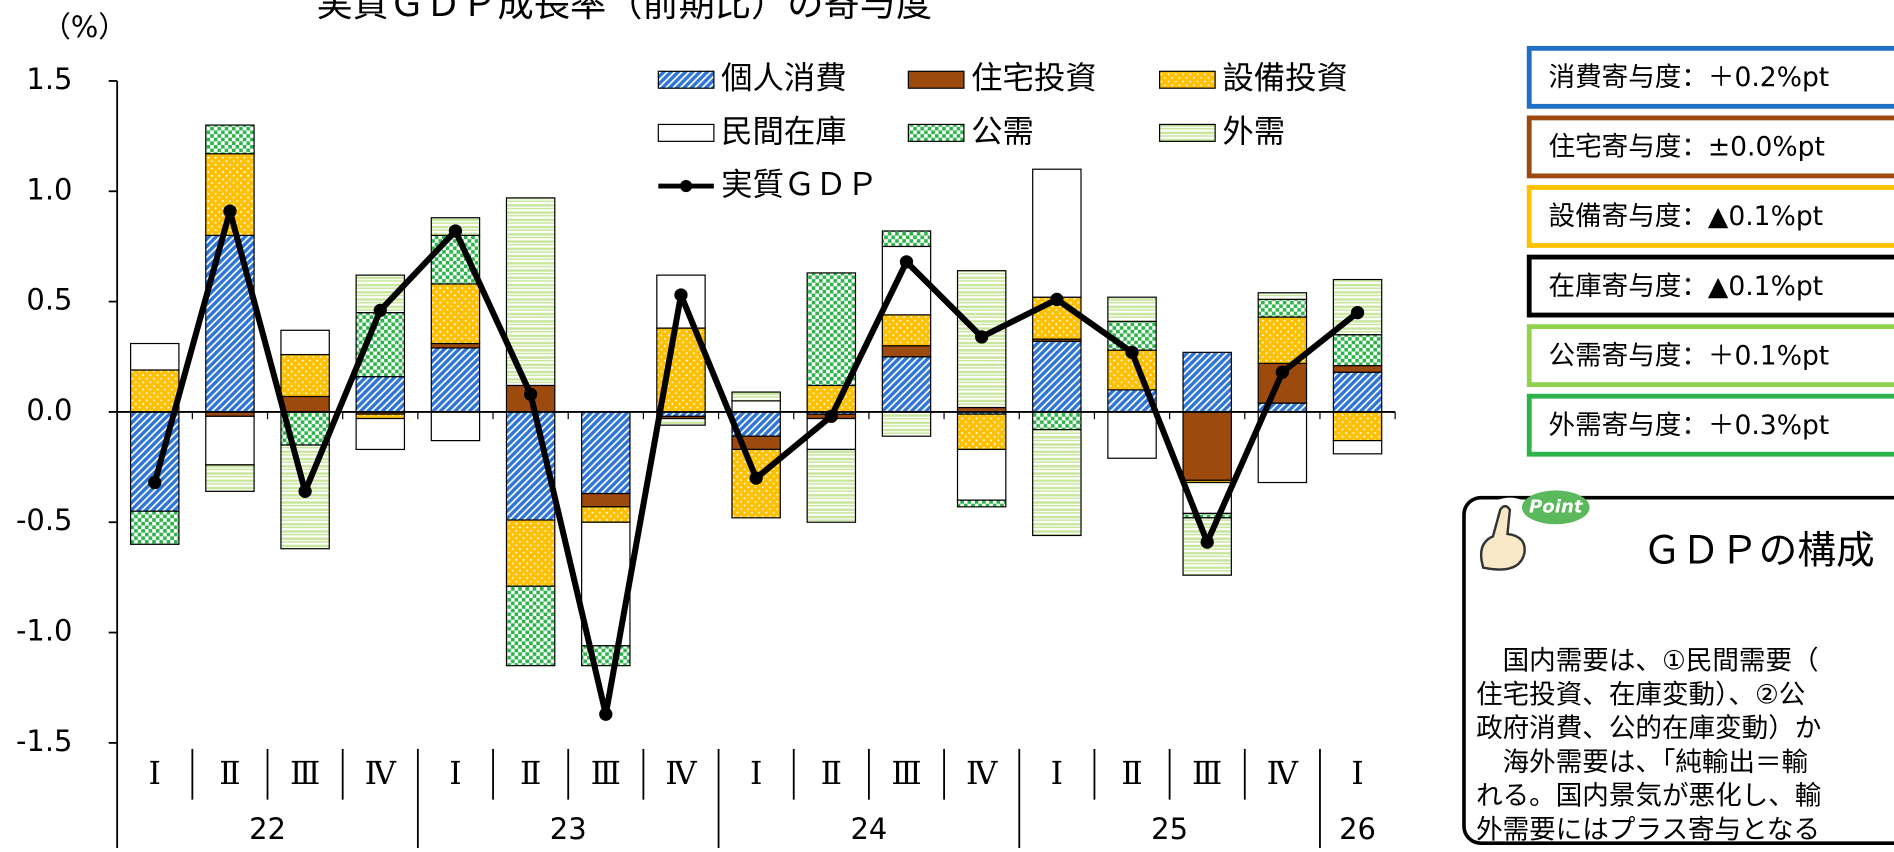 The image size is (1894, 852). I want to click on point-text: 政府消費、公的在庫変動）か, so click(1648, 728).